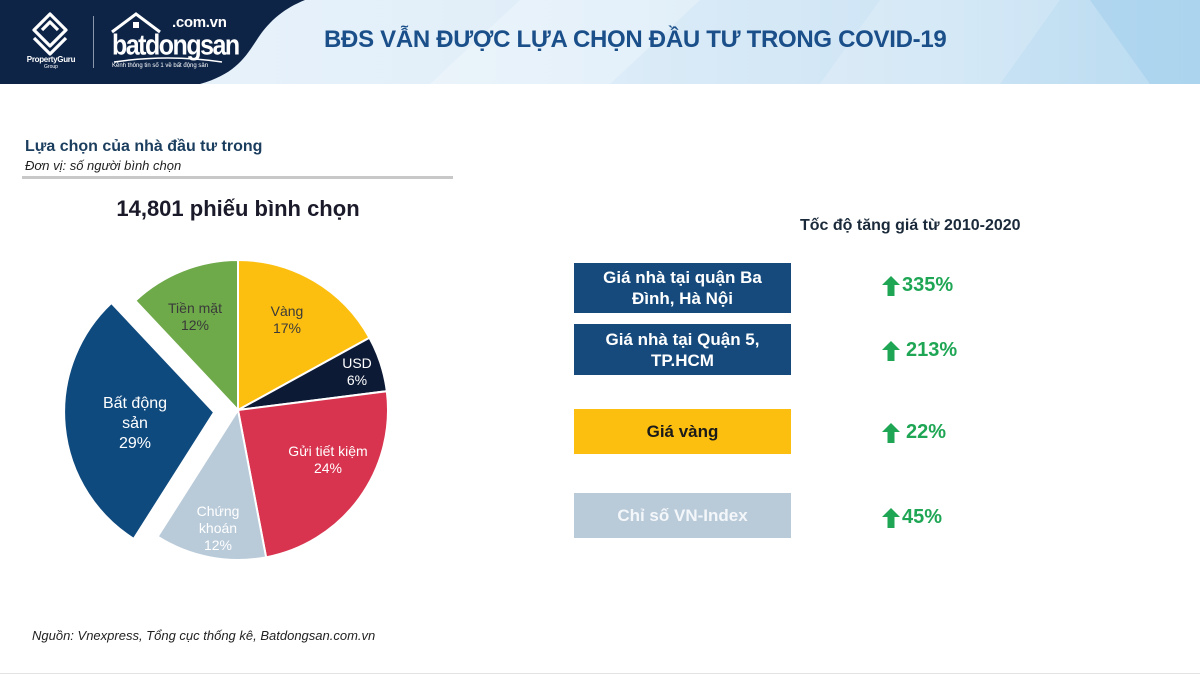 This screenshot has height=675, width=1200. Describe the element at coordinates (51, 59) in the screenshot. I see `propertyguru-name: PropertyGuru` at that location.